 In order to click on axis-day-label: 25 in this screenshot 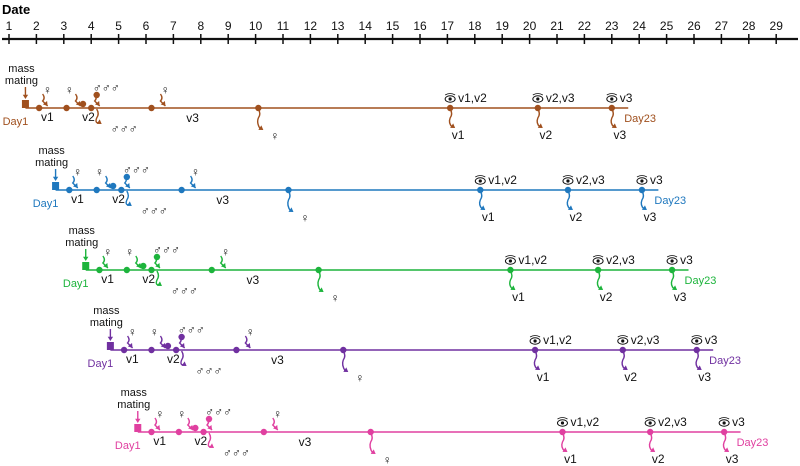, I will do `click(667, 26)`.